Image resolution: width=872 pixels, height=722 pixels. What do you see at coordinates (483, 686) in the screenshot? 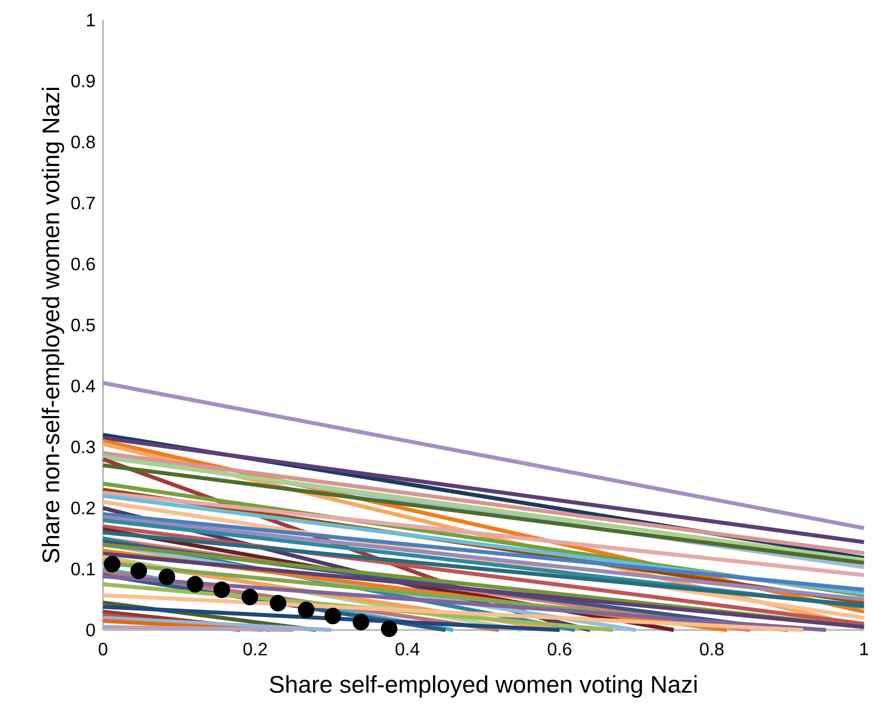
I see `x-axis-title: Share self-employed women voting Nazi` at bounding box center [483, 686].